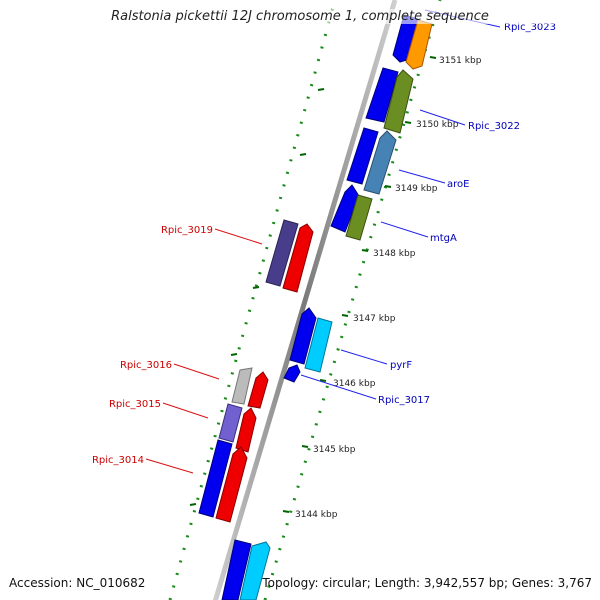 This screenshot has height=600, width=600. Describe the element at coordinates (334, 450) in the screenshot. I see `kbp-label: 3145 kbp` at that location.